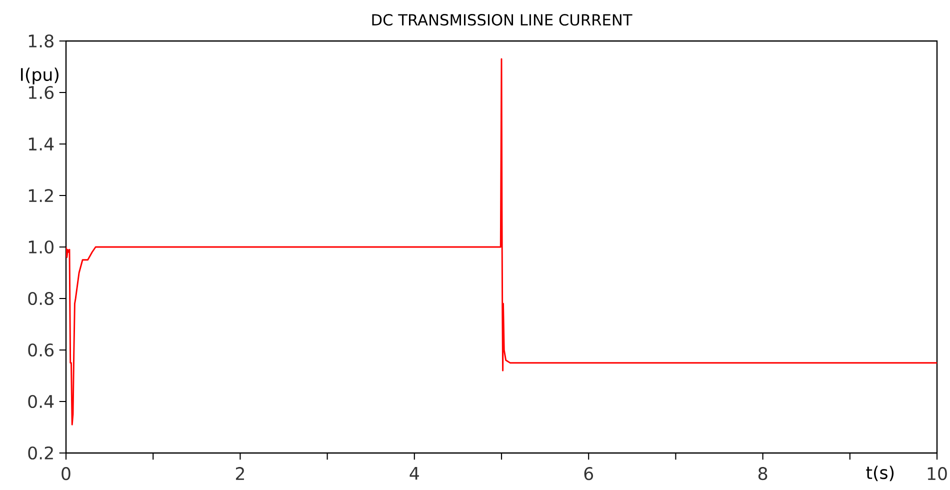 This screenshot has width=950, height=490. I want to click on y-tick-label: 0.4, so click(41, 401).